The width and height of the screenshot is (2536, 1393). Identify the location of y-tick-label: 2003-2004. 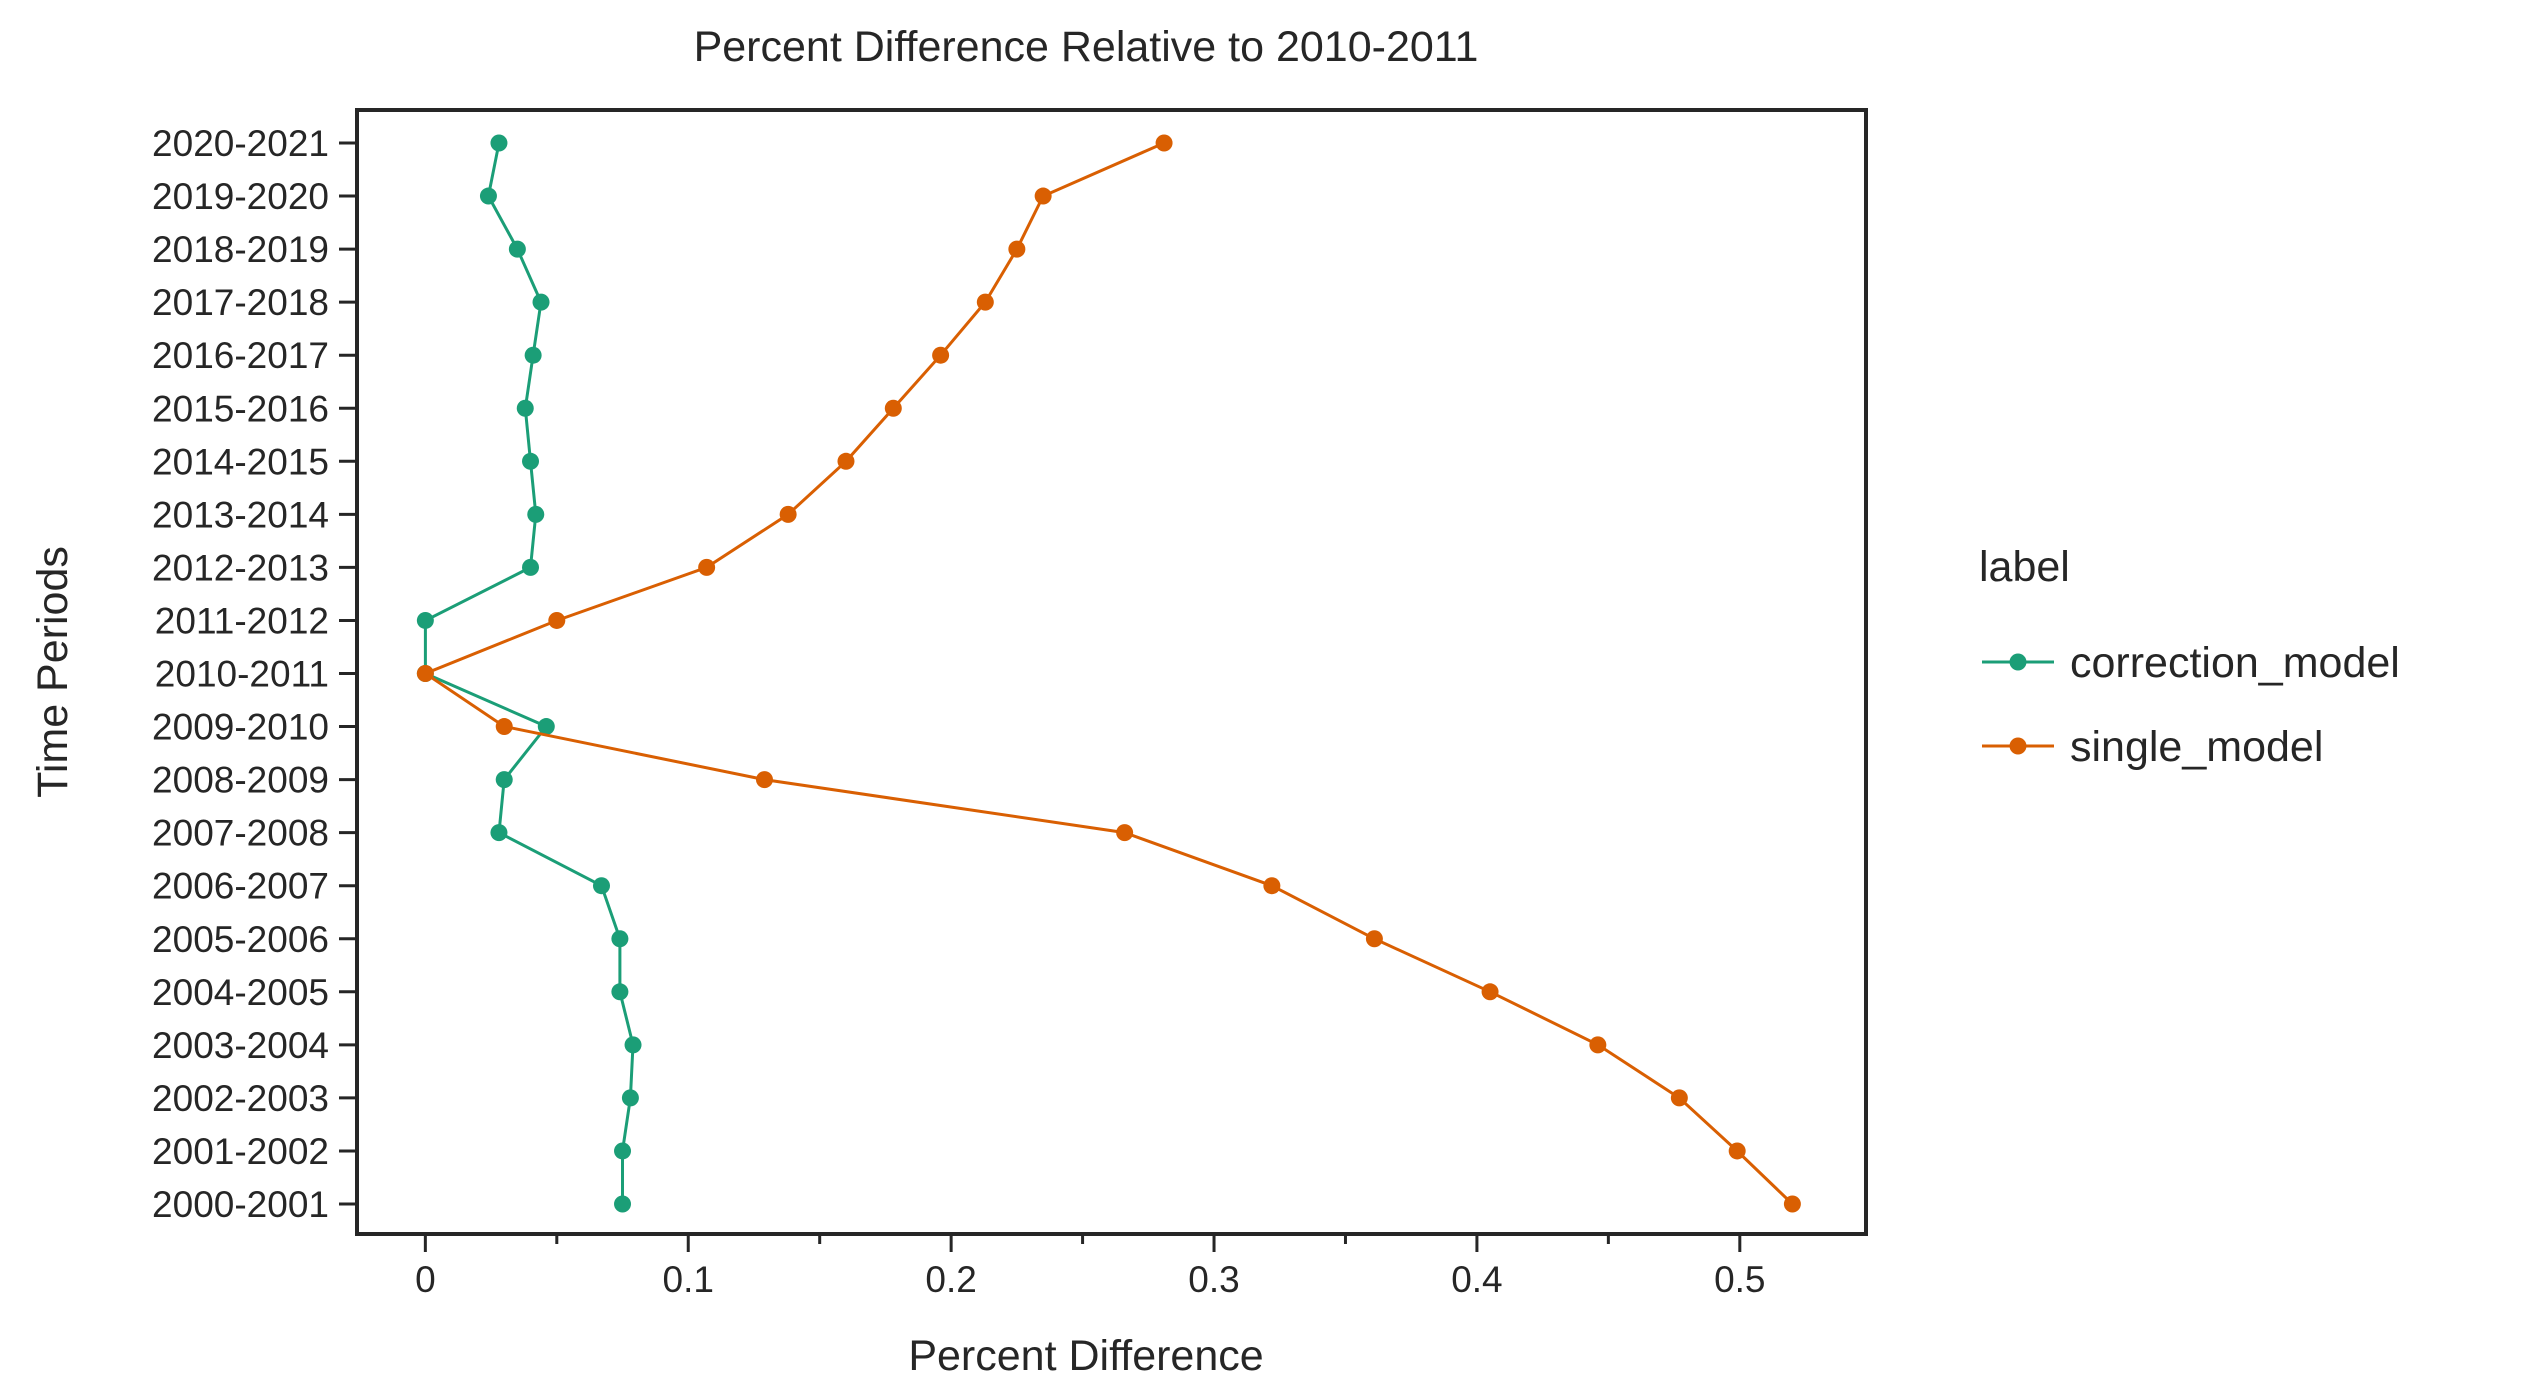
(240, 1045).